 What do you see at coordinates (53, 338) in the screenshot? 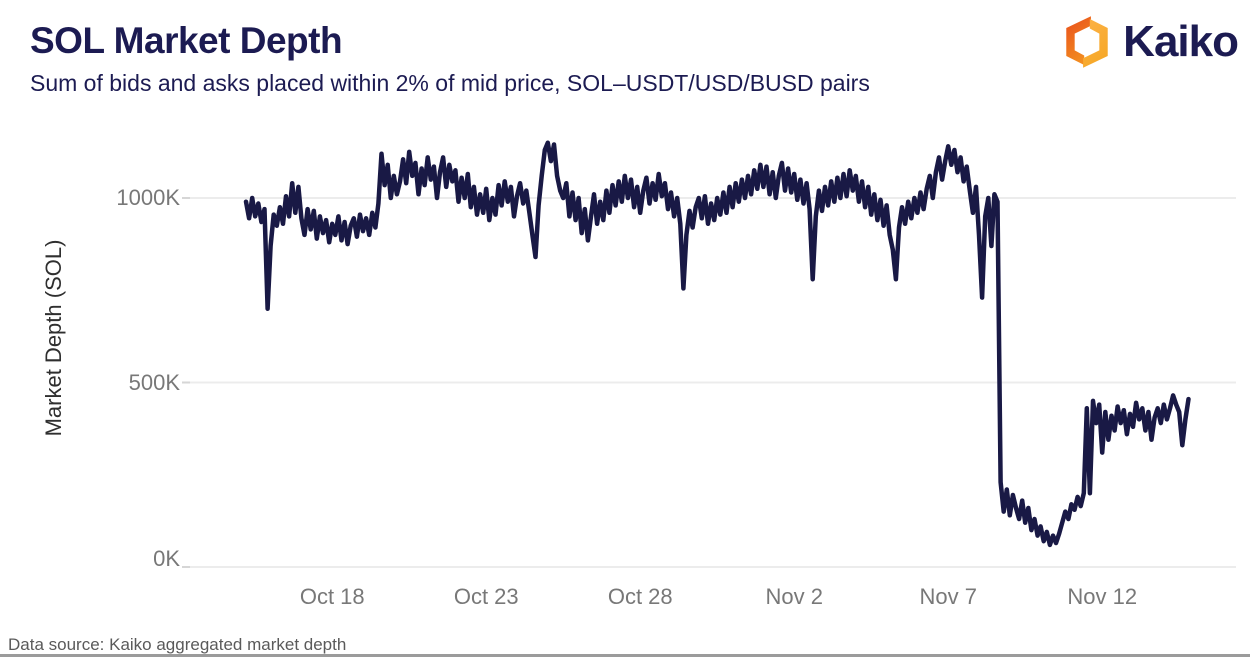
I see `y-axis-title: Market Depth (SOL)` at bounding box center [53, 338].